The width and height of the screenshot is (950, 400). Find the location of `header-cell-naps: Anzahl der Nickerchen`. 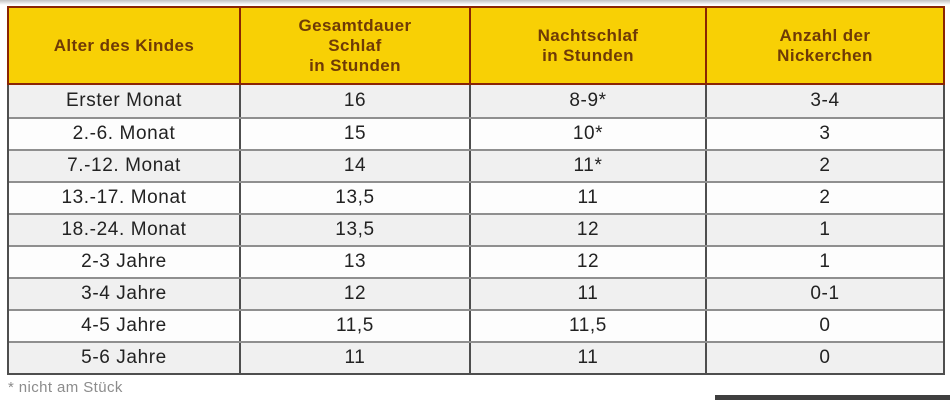

header-cell-naps: Anzahl der Nickerchen is located at coordinates (824, 45).